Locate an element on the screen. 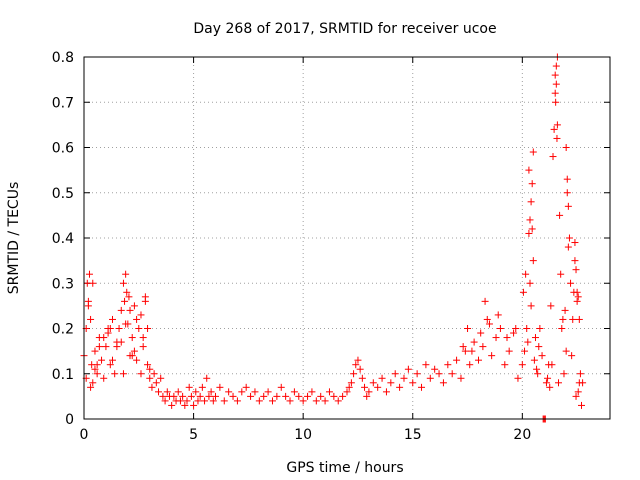  y-tick-label: 0.1 is located at coordinates (63, 375).